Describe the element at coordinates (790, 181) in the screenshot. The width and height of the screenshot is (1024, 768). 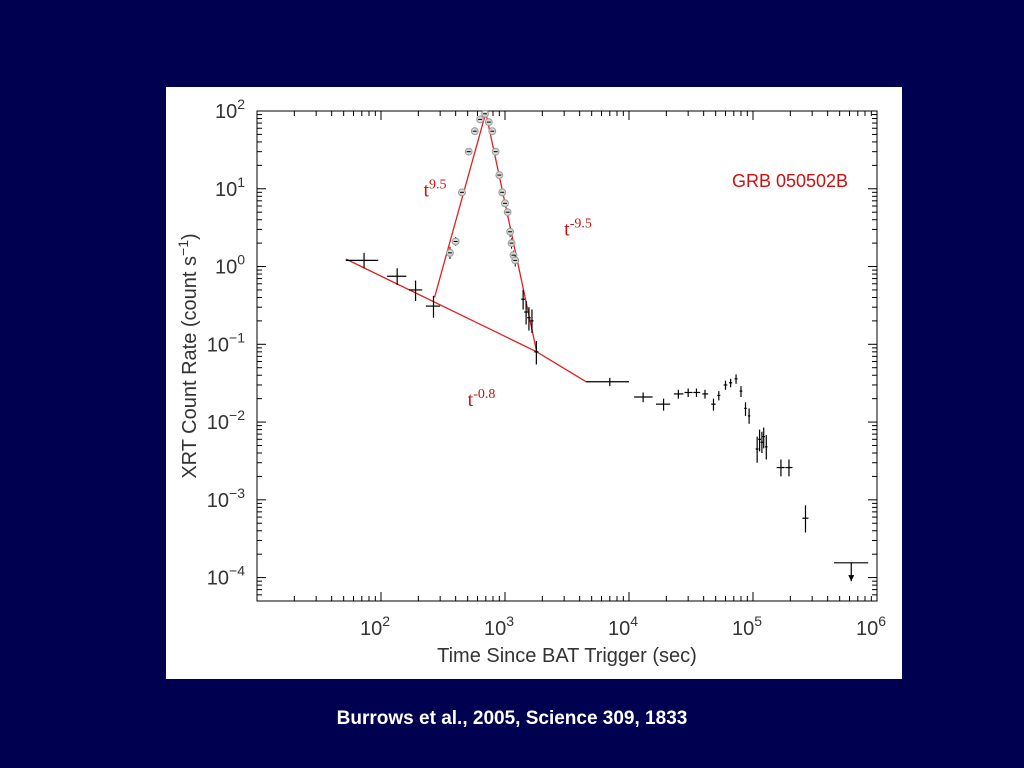
I see `chart-title: GRB 050502B` at that location.